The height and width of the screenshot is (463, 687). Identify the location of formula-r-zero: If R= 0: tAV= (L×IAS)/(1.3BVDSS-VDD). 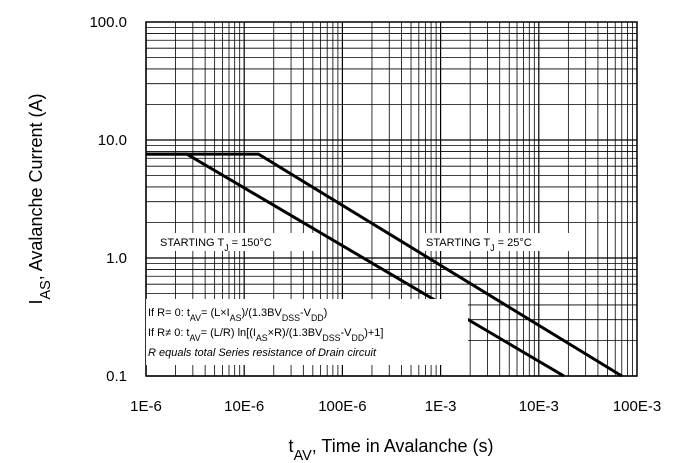
(237, 315).